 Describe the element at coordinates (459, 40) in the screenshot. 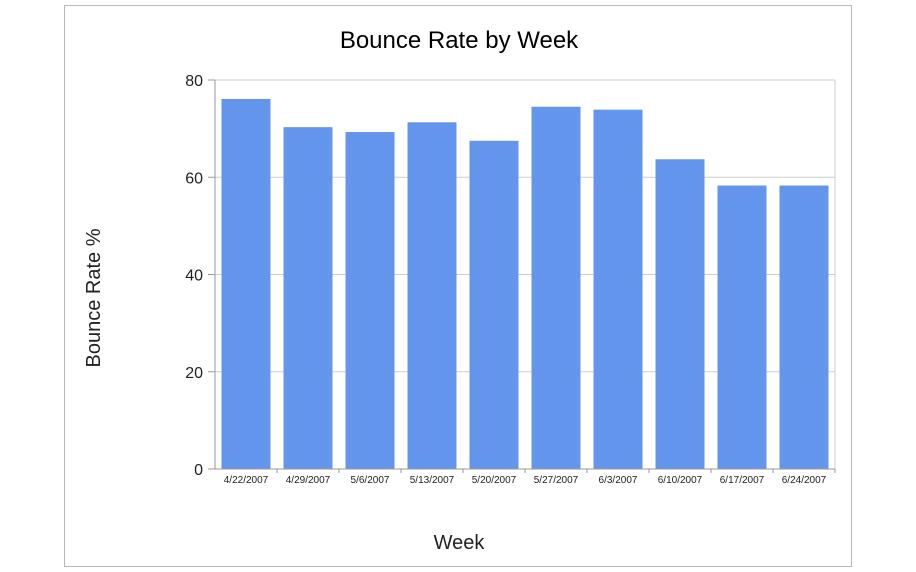

I see `chart-title: Bounce Rate by Week` at that location.